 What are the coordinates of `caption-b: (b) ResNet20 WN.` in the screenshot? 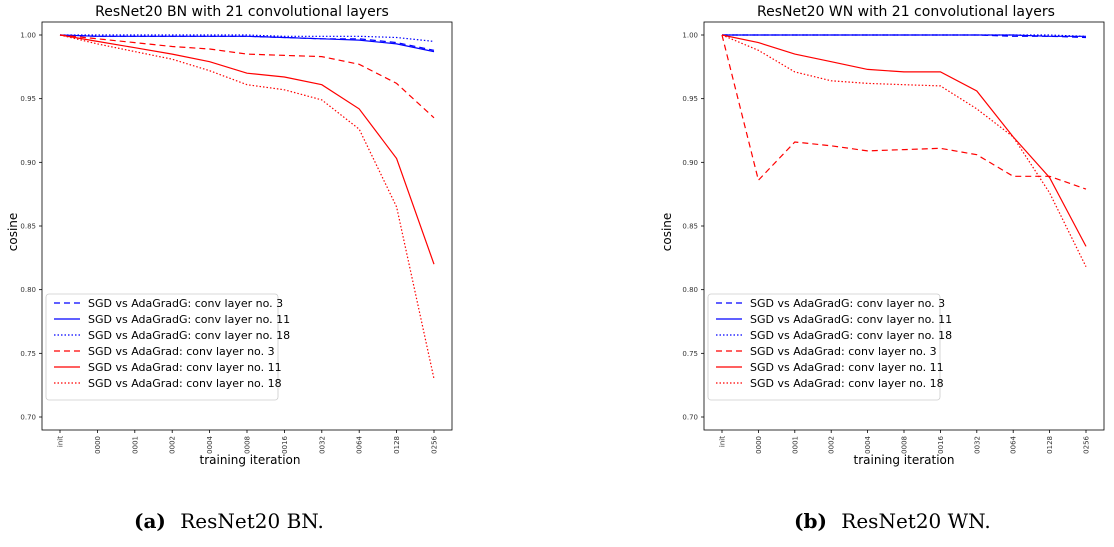 It's located at (892, 521).